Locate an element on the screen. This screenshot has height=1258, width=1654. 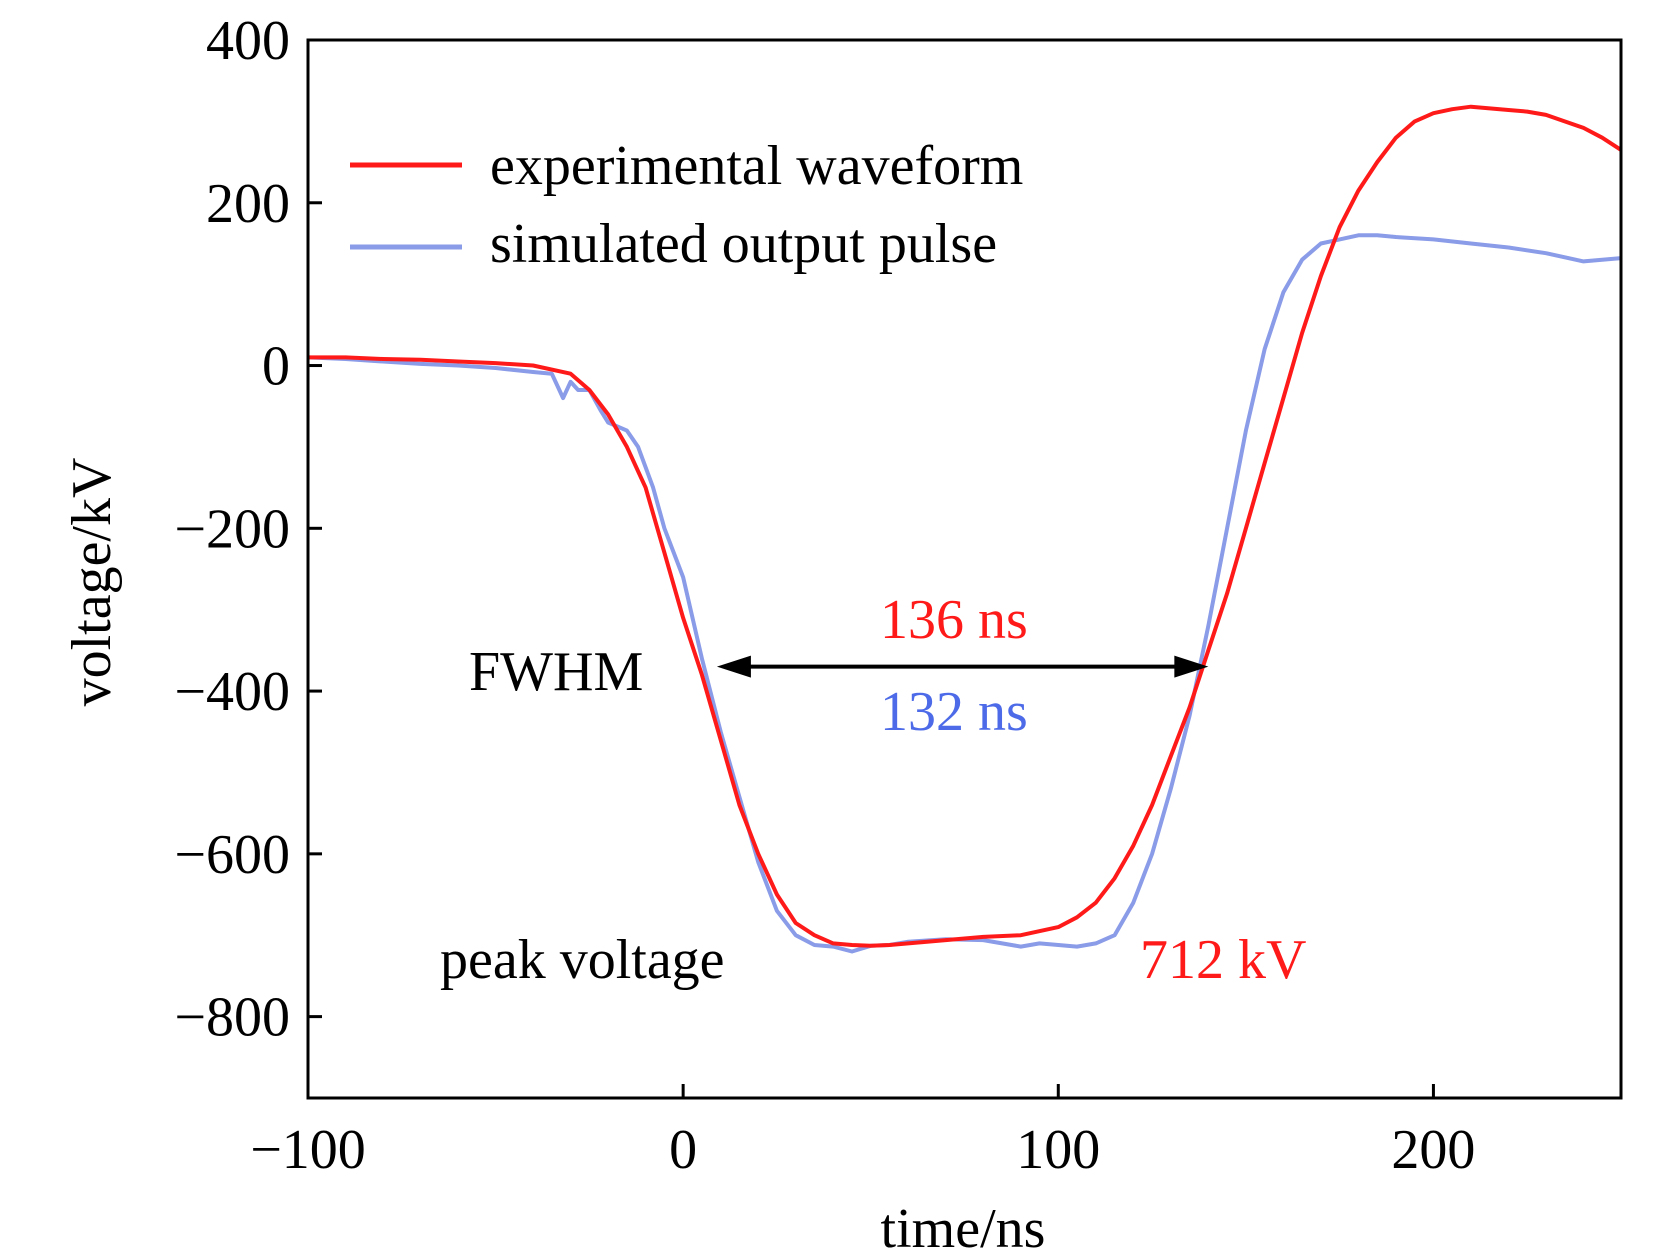
y-tick-label: −800 is located at coordinates (232, 1018).